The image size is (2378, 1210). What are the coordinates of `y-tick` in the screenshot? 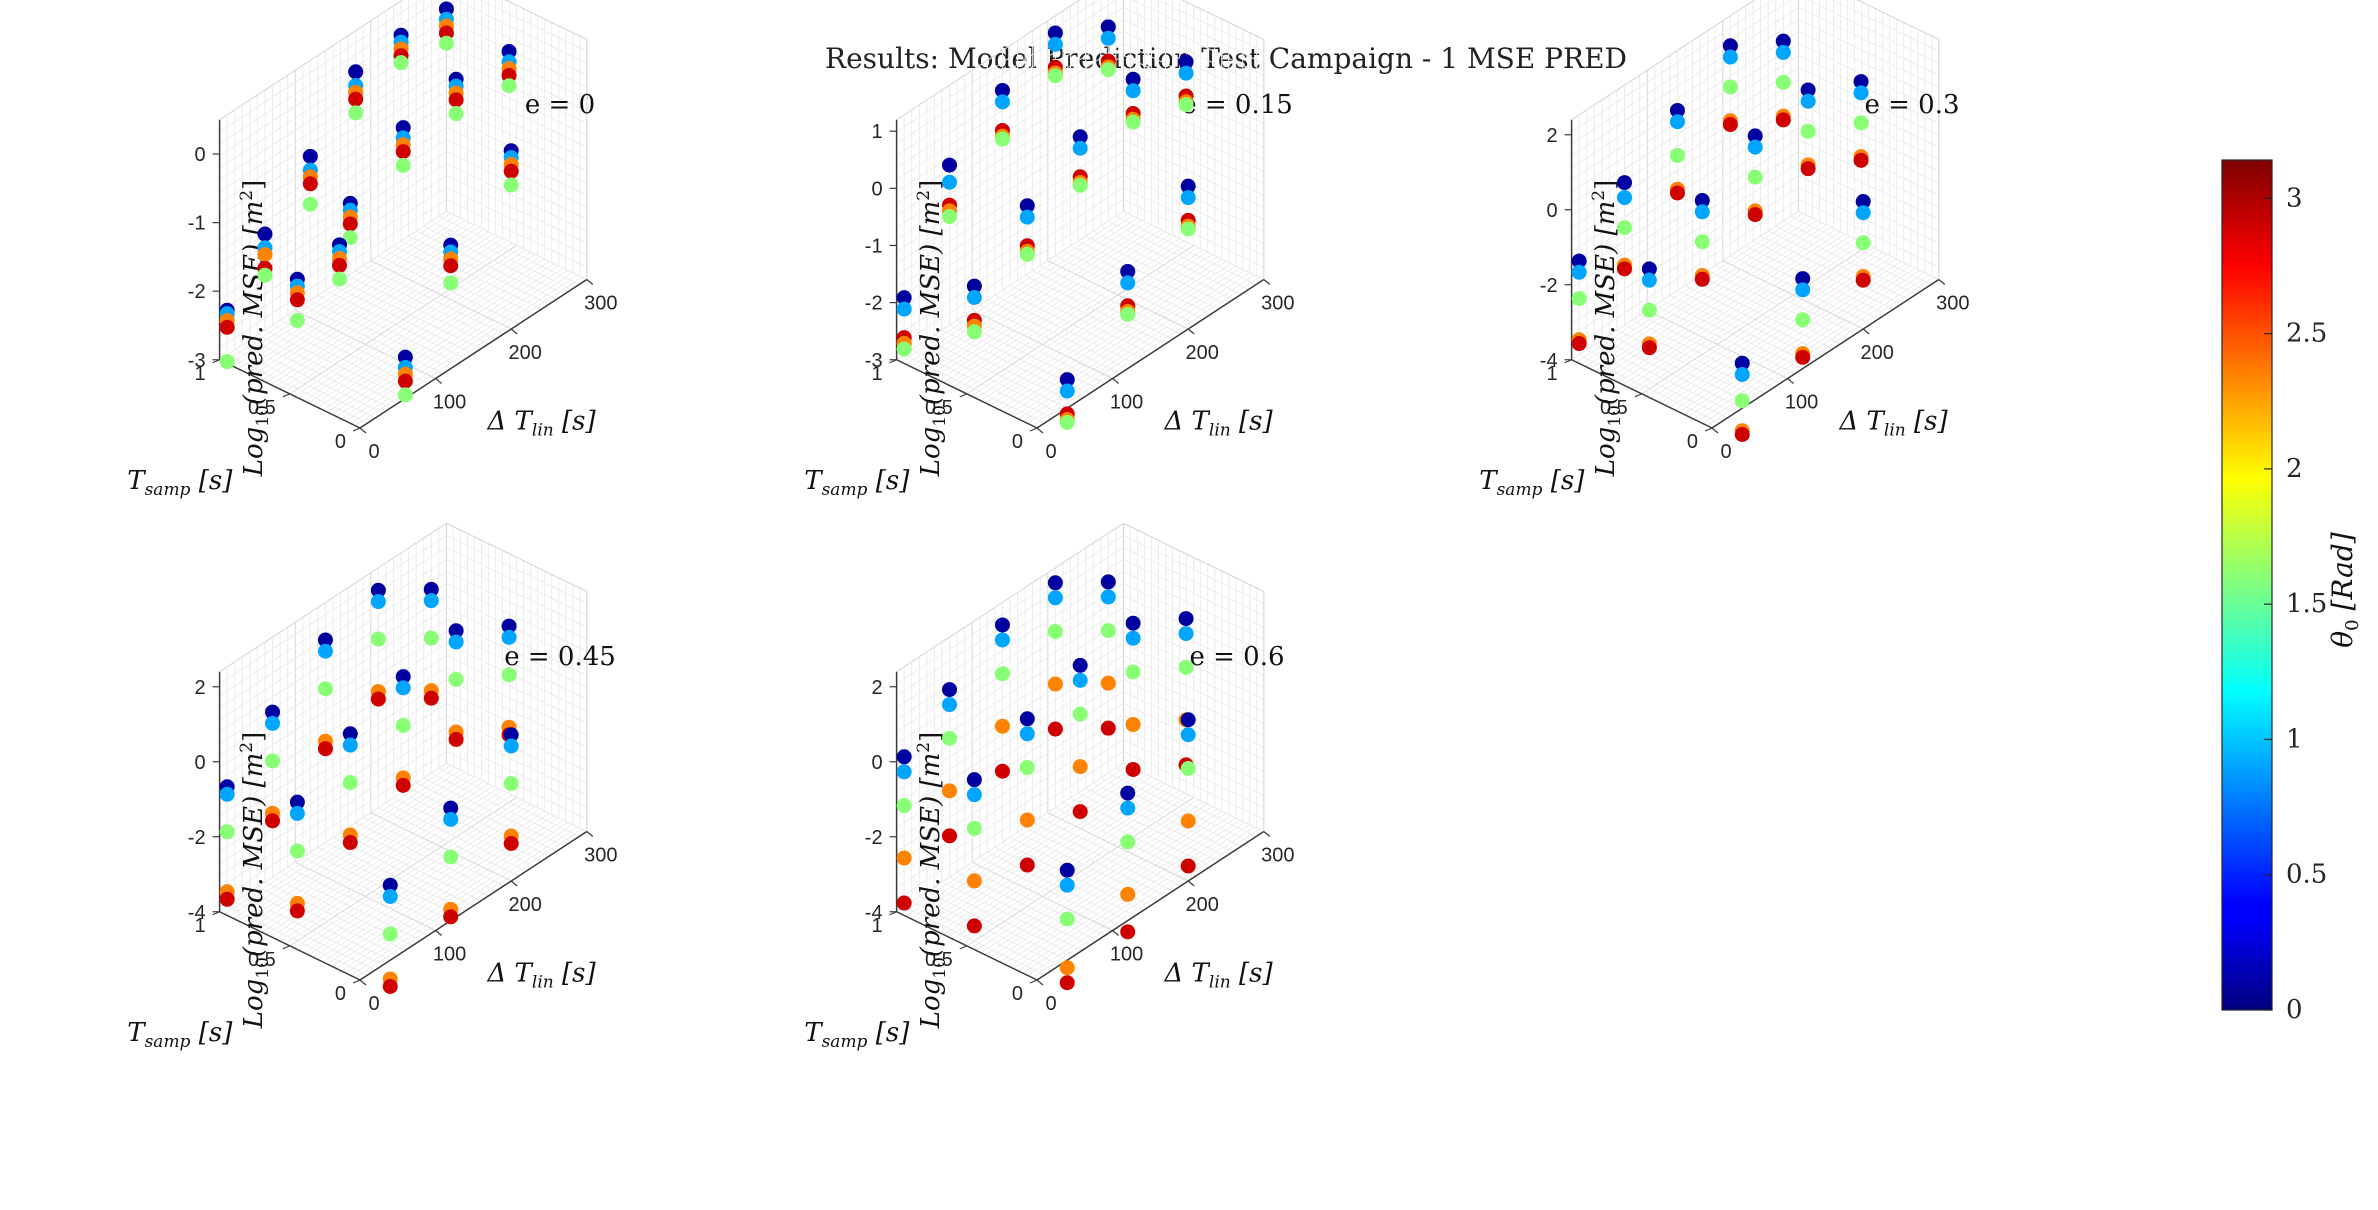 It's located at (963, 395).